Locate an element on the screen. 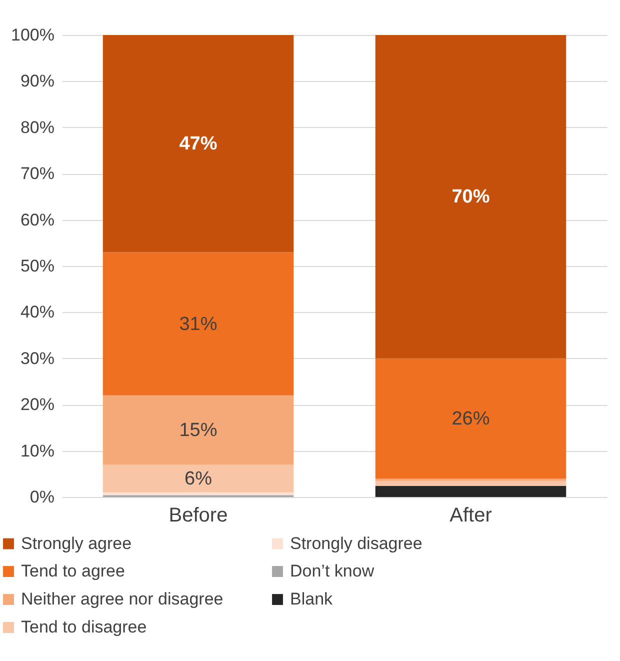 This screenshot has width=620, height=661. x-tick-label: After is located at coordinates (471, 515).